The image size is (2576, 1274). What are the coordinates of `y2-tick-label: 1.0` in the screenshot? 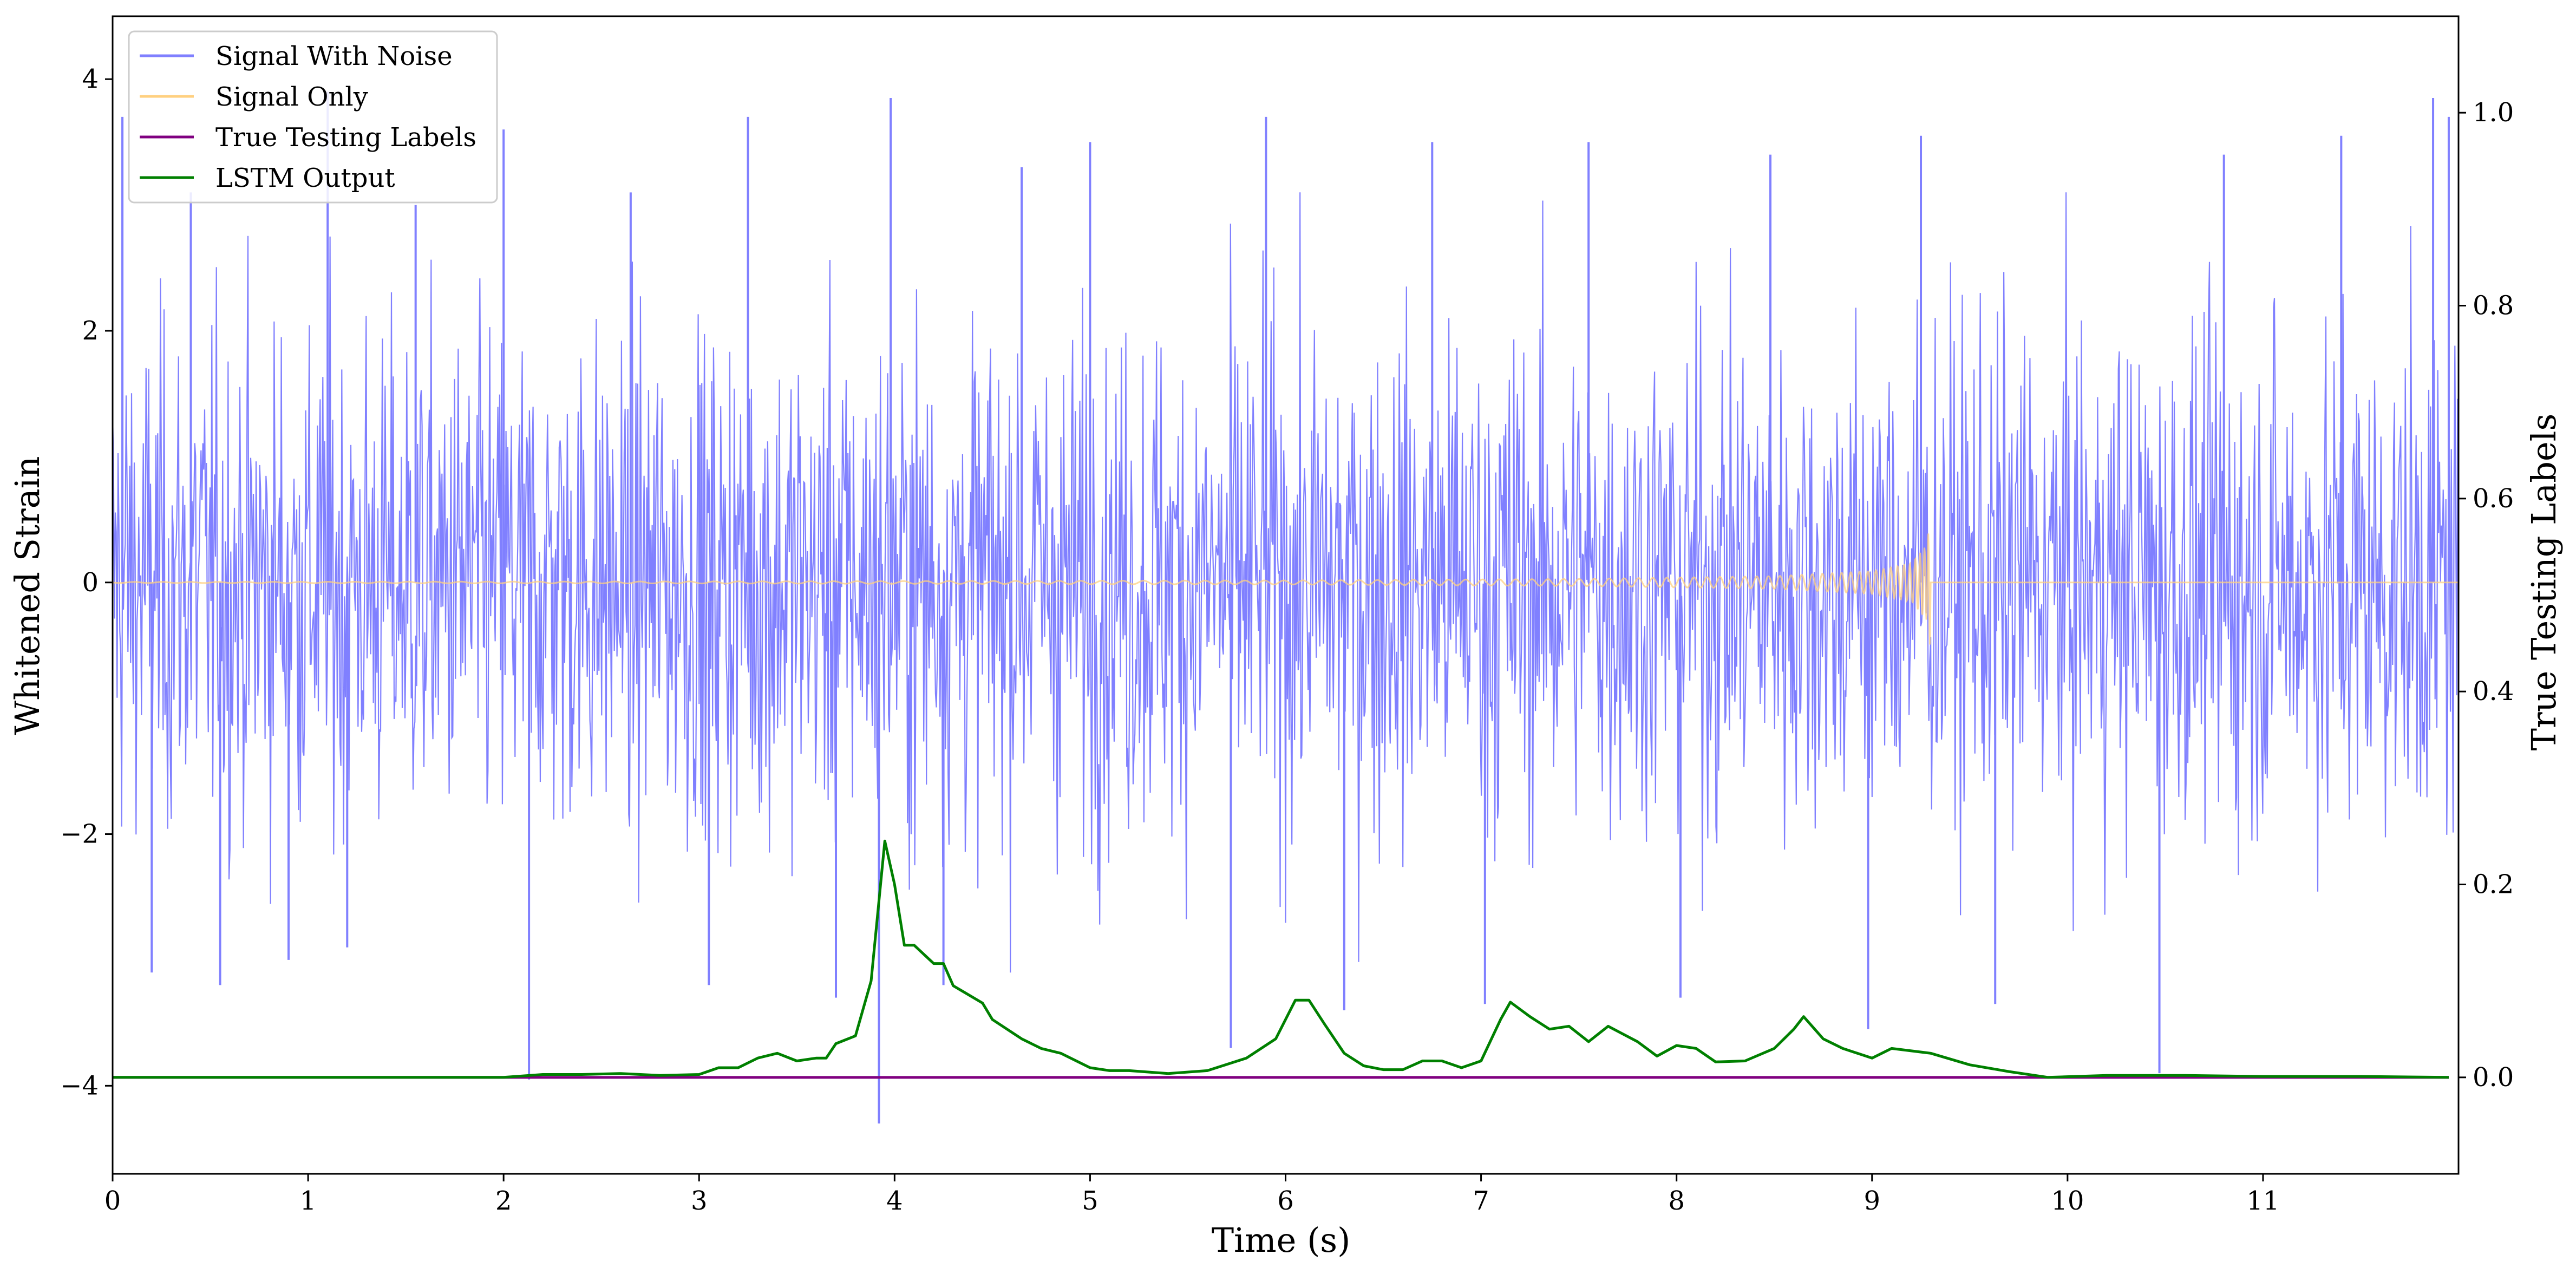 It's located at (2493, 112).